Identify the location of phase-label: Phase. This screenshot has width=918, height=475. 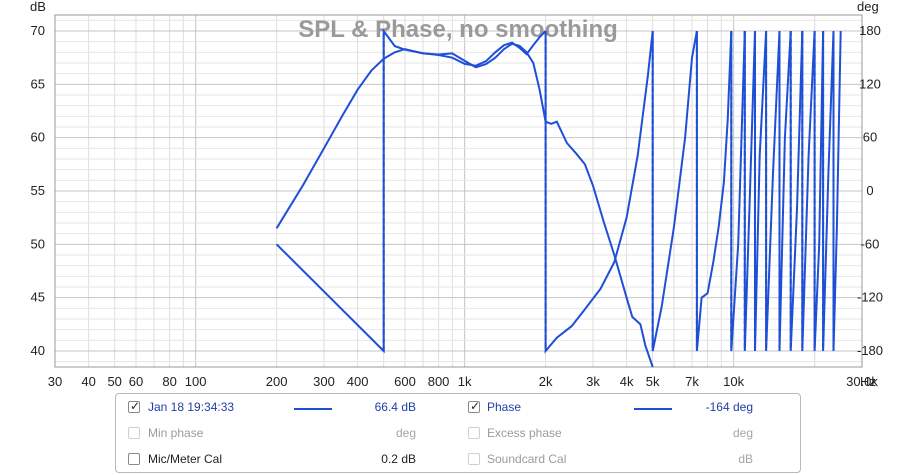
(504, 407).